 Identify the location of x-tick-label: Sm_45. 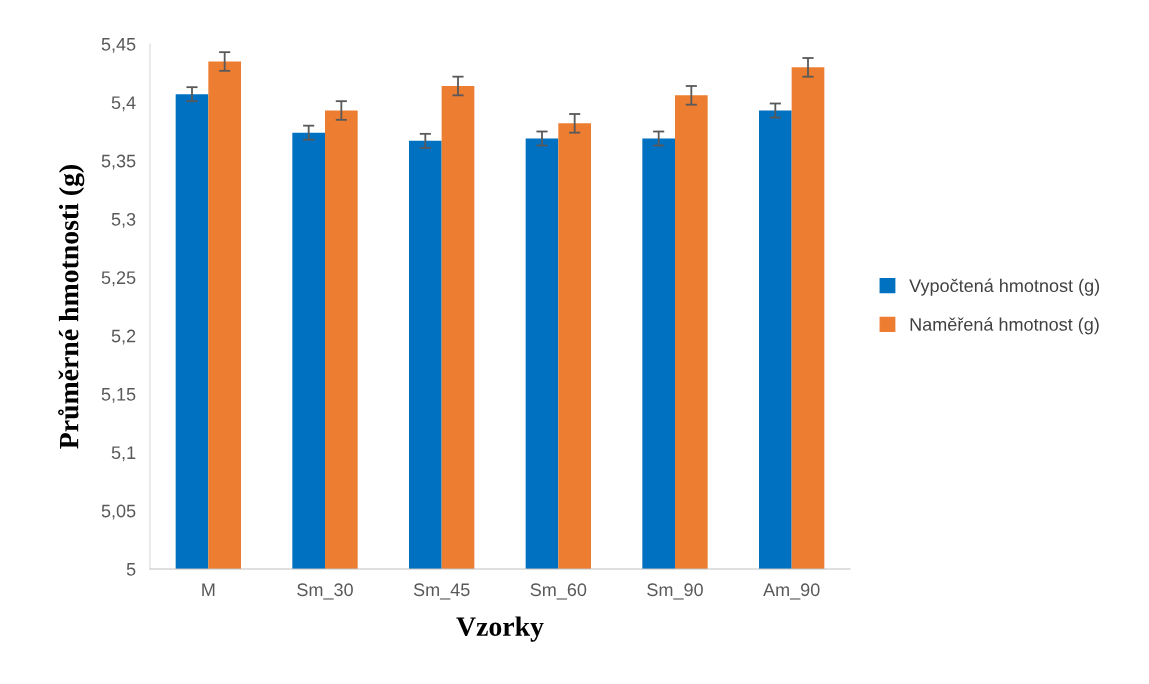
(441, 591).